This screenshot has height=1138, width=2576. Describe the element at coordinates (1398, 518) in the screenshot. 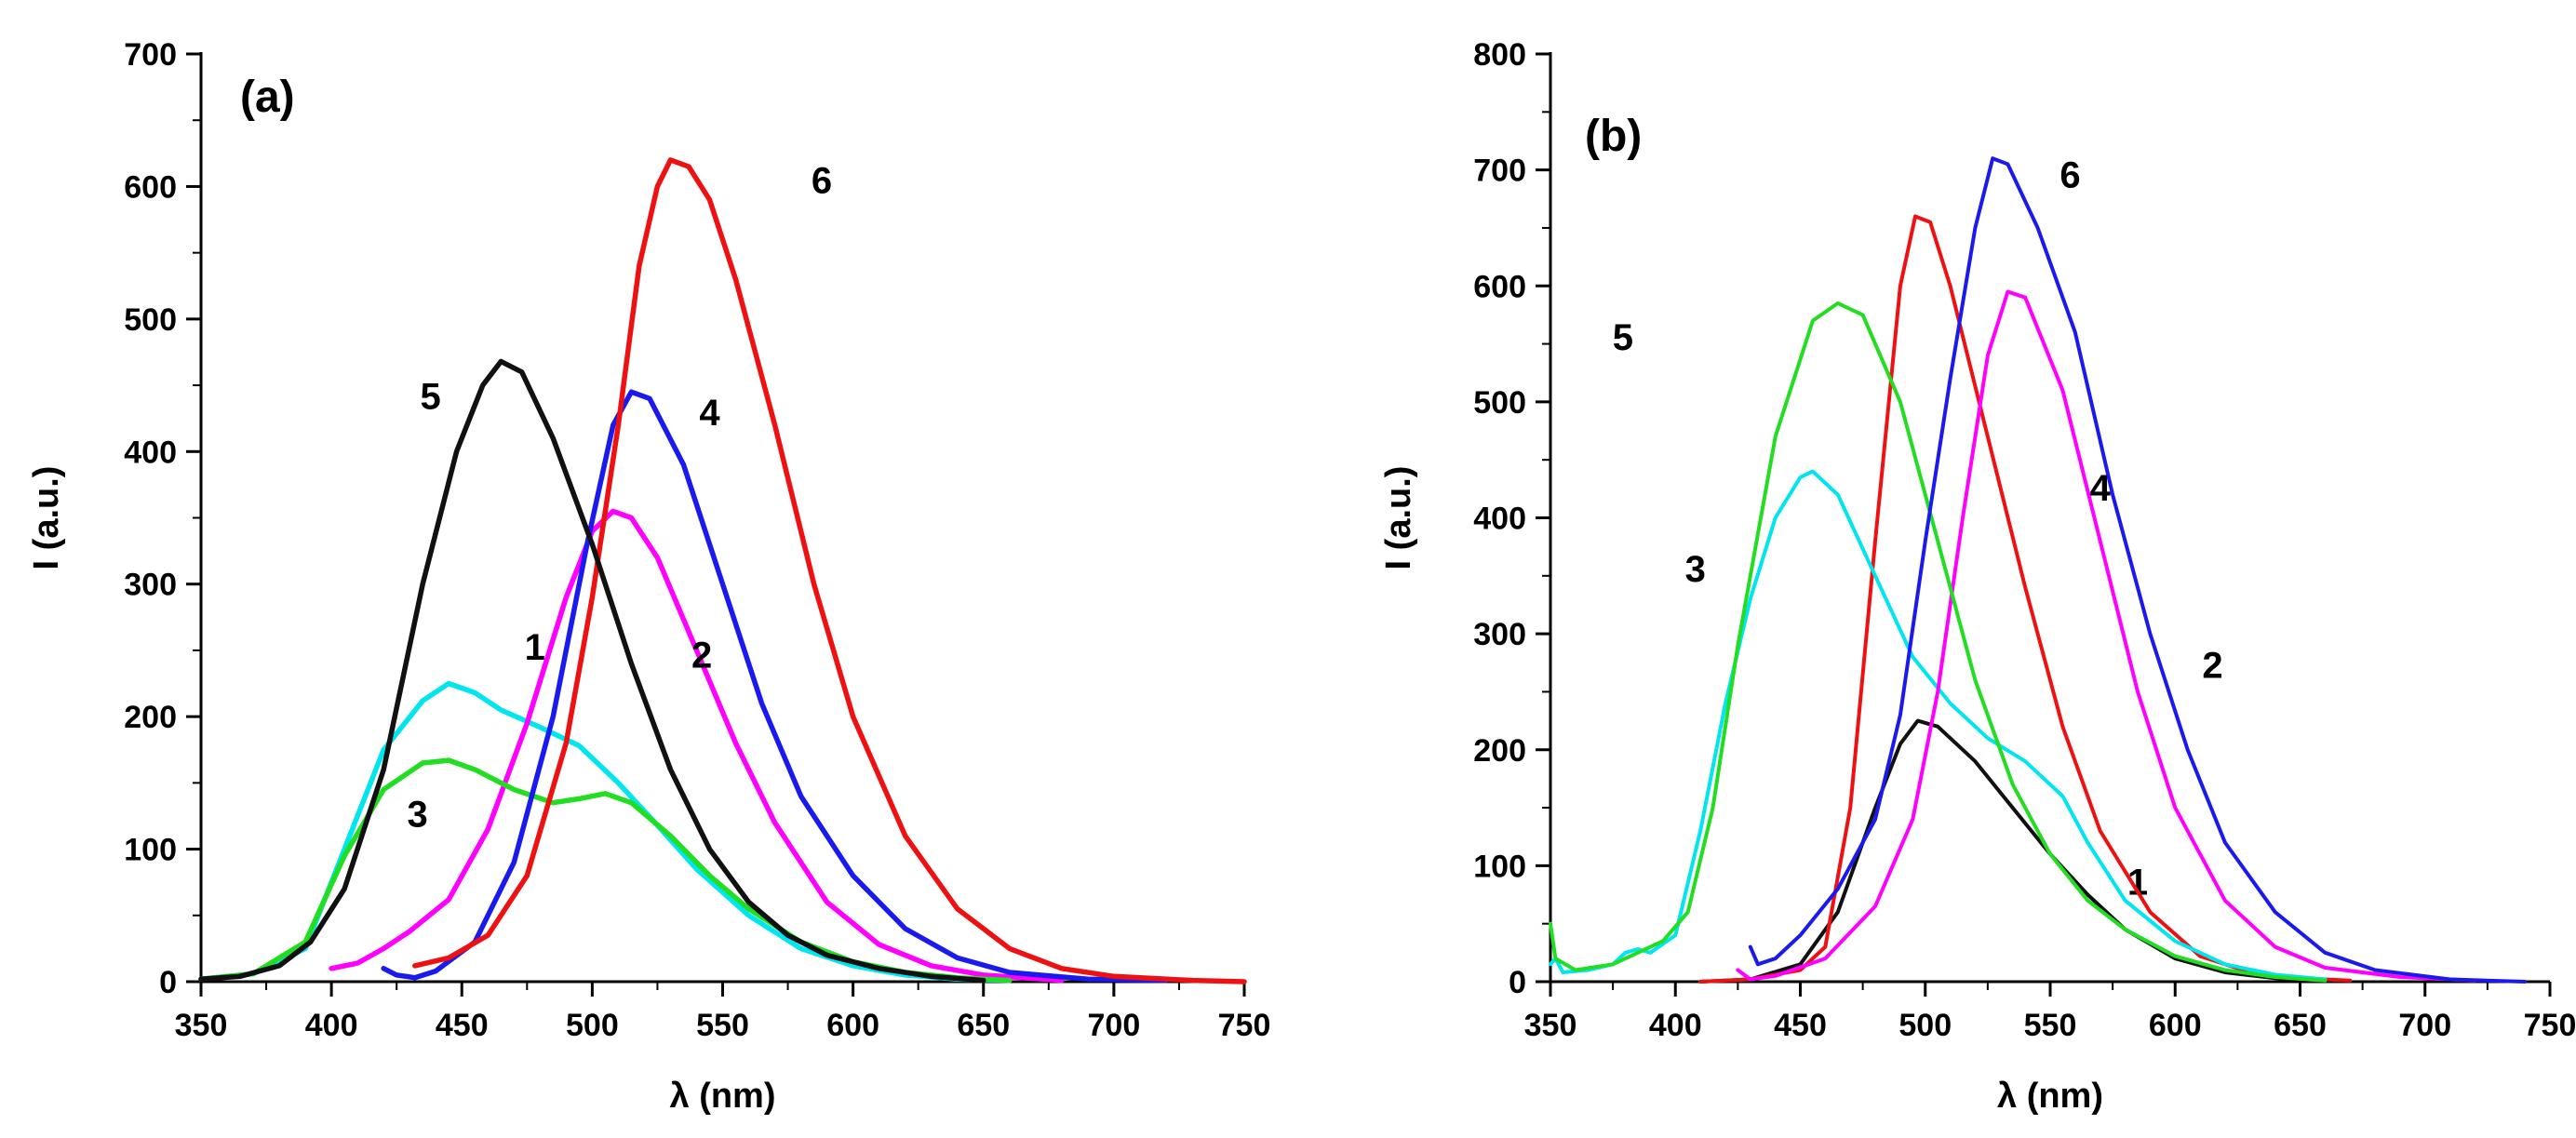

I see `panel-b-y-axis-label: I (a.u.)` at that location.